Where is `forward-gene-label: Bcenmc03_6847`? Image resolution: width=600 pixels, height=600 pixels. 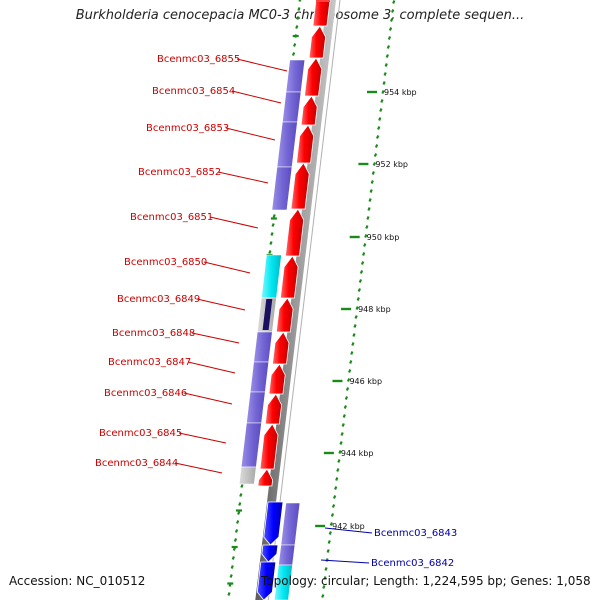
forward-gene-label: Bcenmc03_6847 is located at coordinates (149, 362).